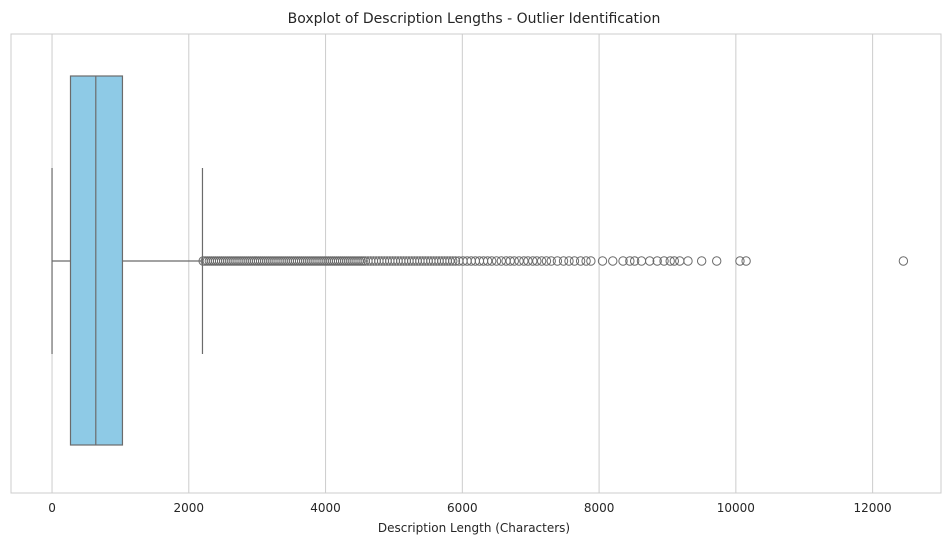 The width and height of the screenshot is (950, 545). I want to click on x-tick-label: 8000, so click(599, 508).